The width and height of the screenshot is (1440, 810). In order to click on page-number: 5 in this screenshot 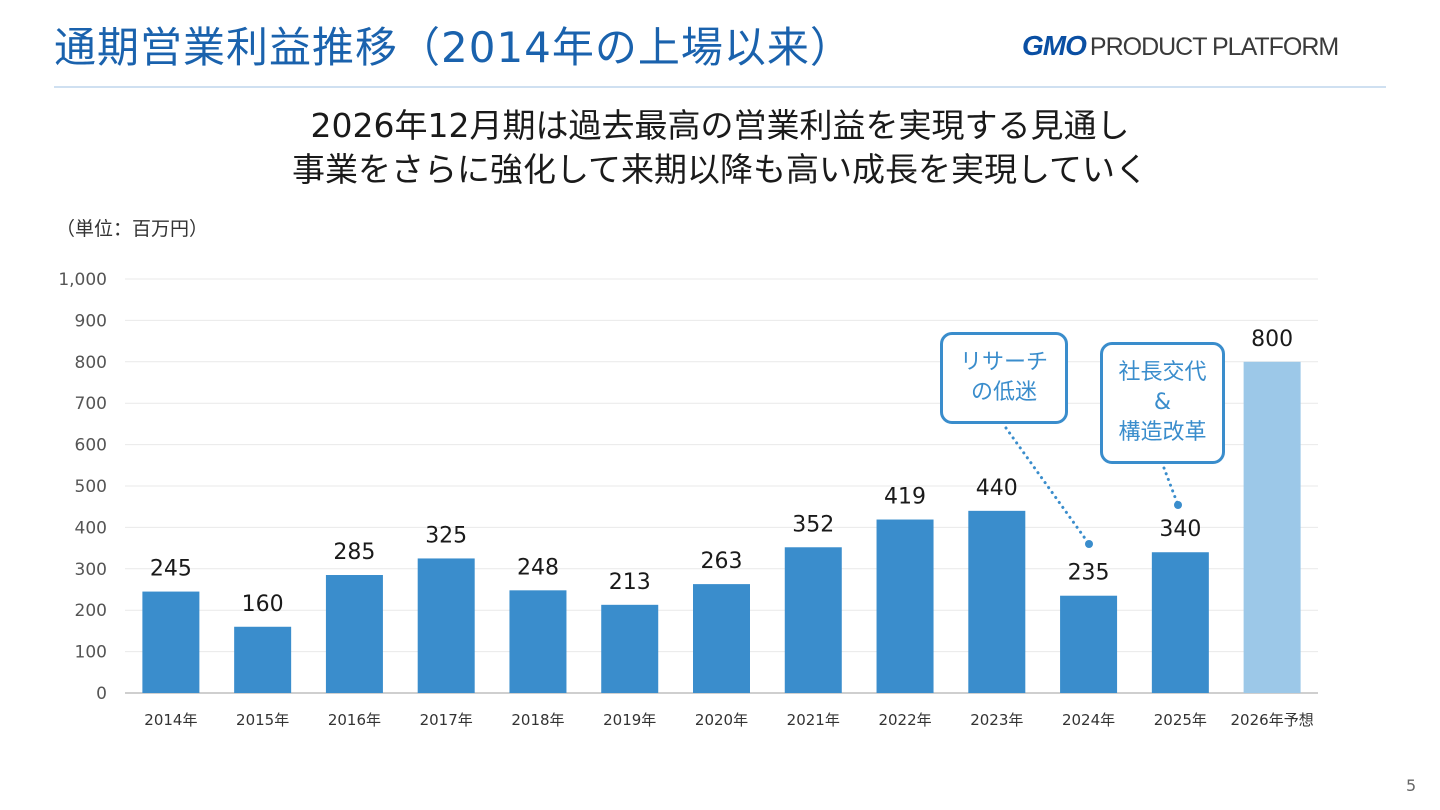, I will do `click(1411, 785)`.